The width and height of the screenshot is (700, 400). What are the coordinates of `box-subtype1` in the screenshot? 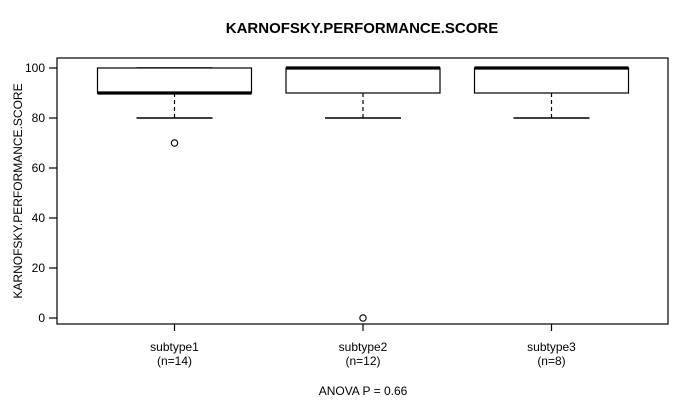 It's located at (174, 80).